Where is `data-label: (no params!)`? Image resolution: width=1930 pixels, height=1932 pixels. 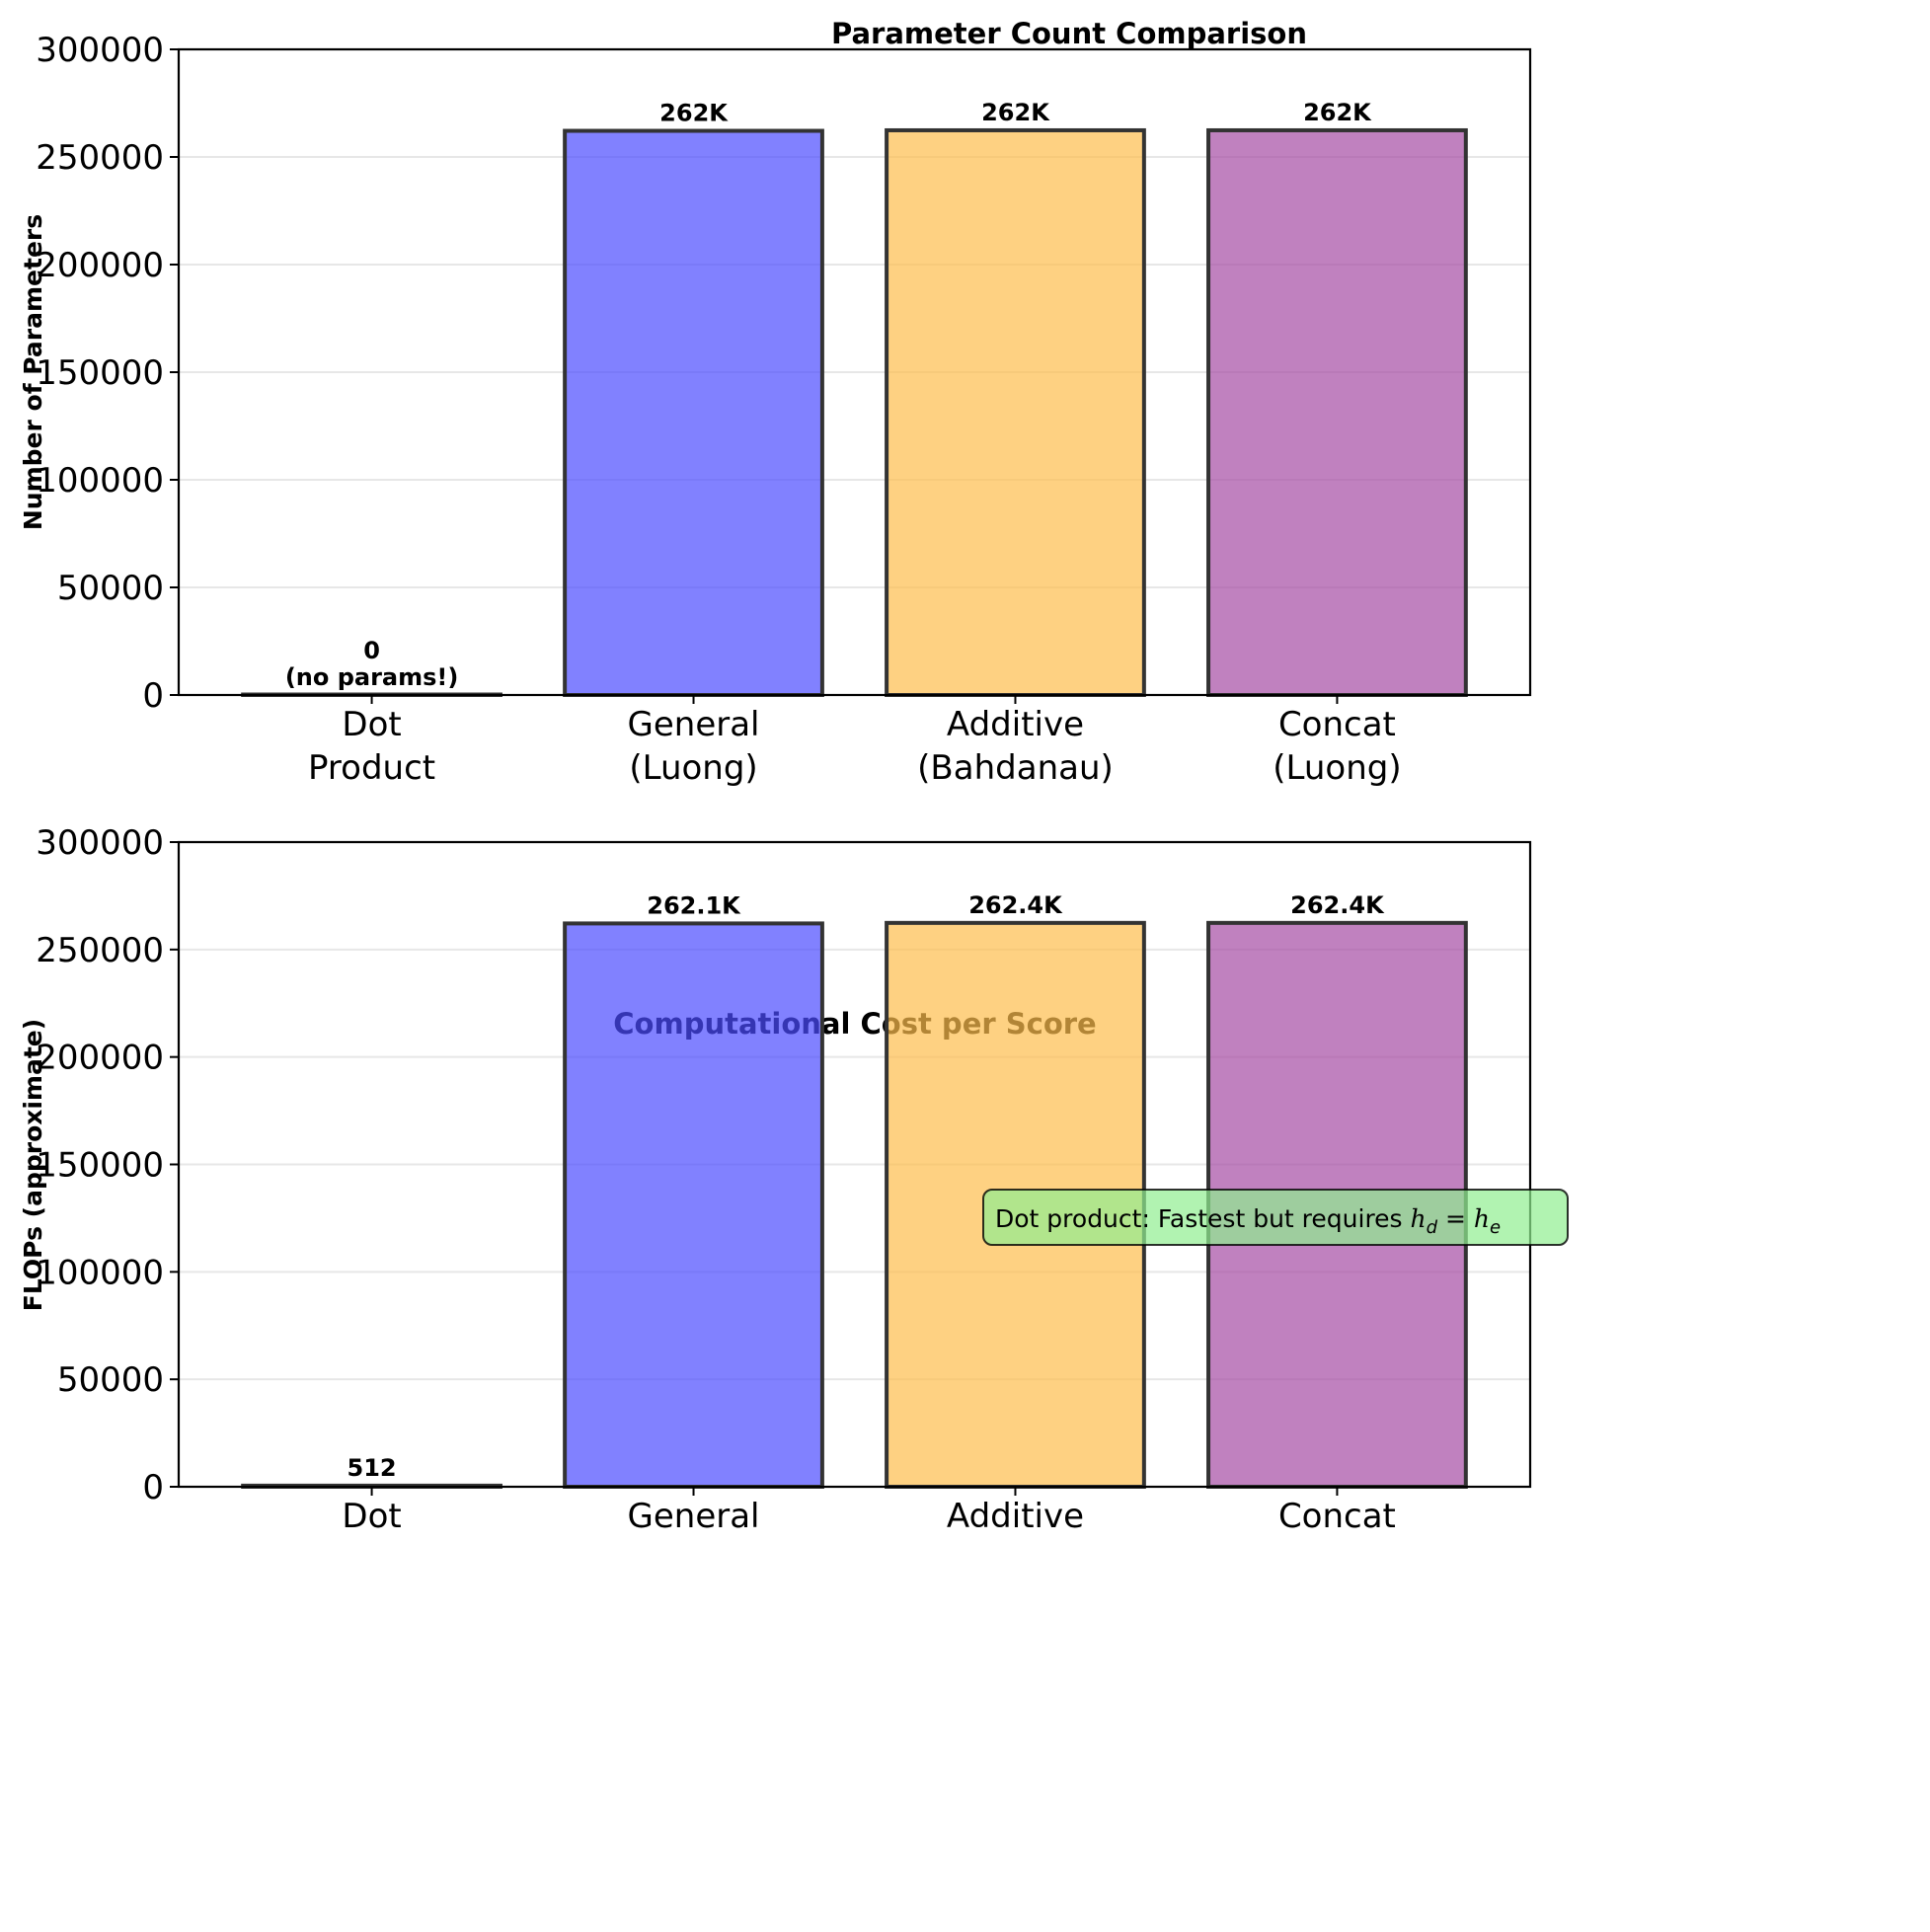 data-label: (no params!) is located at coordinates (372, 677).